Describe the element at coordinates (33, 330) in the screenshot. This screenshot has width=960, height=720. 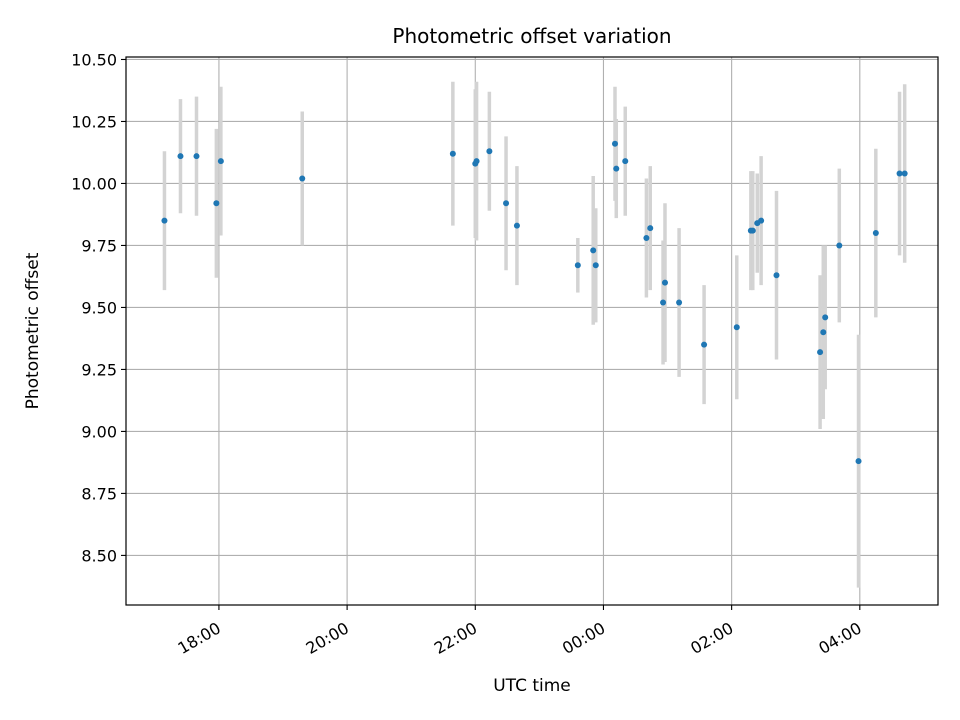
I see `y-axis-title: Photometric offset` at that location.